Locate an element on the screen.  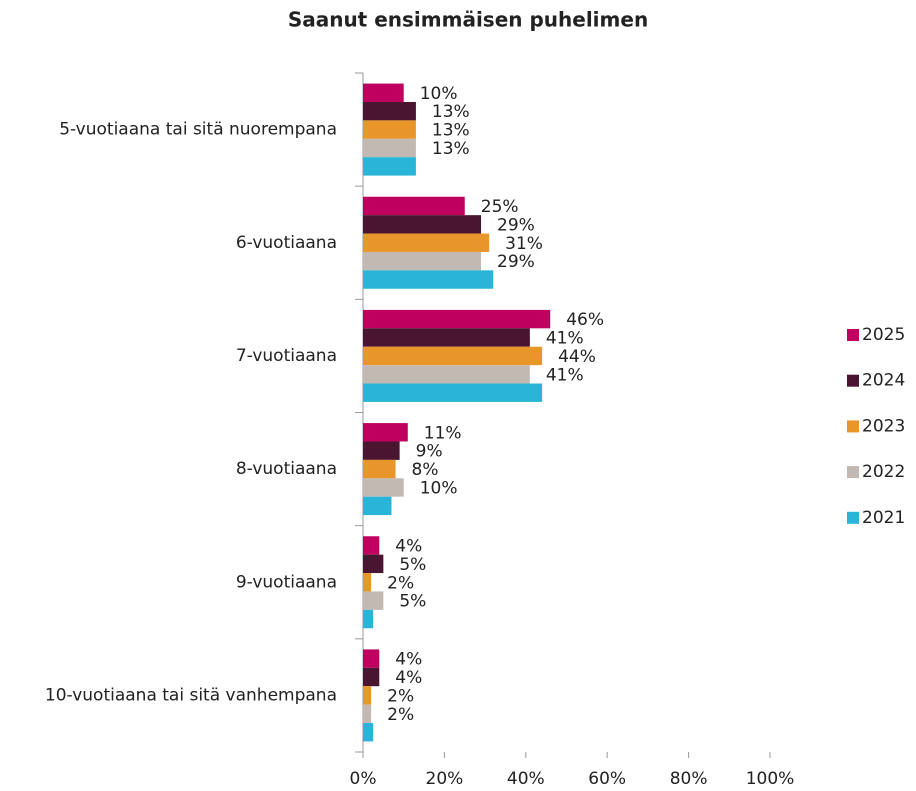
data-label: 9% is located at coordinates (429, 452).